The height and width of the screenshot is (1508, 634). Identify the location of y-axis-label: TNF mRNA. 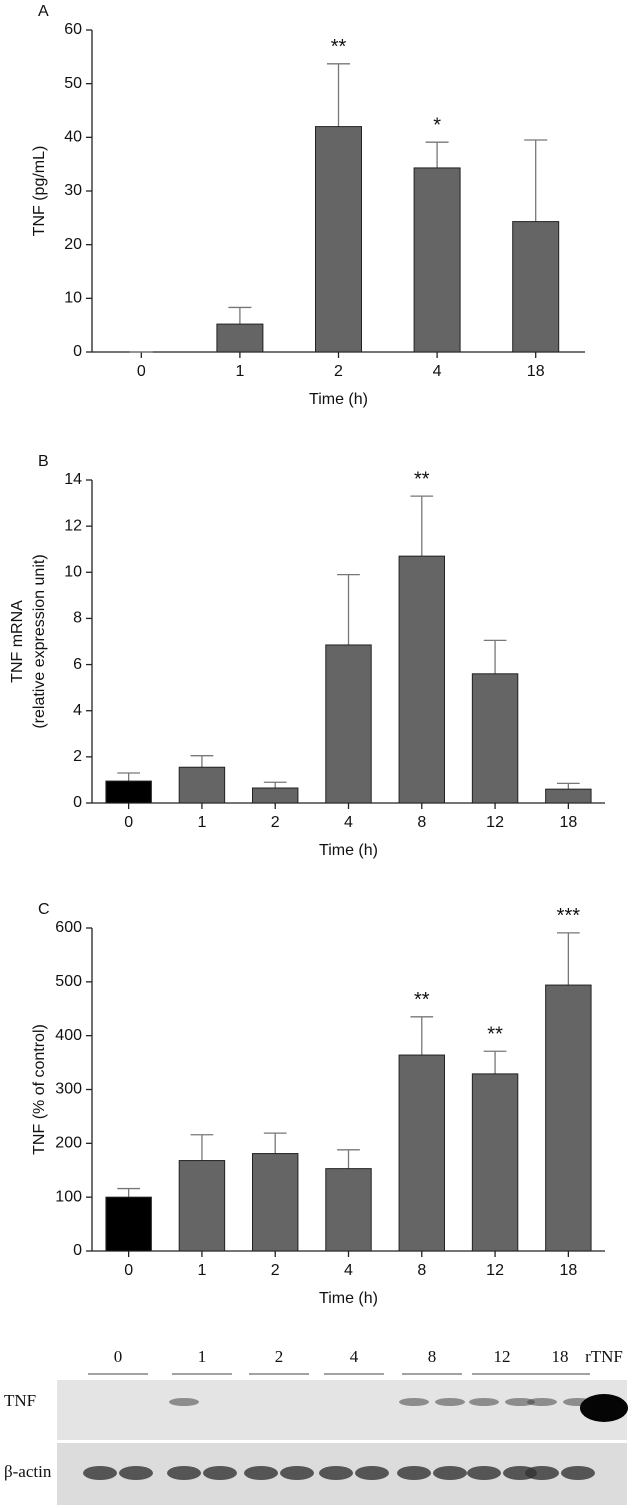
(17, 641).